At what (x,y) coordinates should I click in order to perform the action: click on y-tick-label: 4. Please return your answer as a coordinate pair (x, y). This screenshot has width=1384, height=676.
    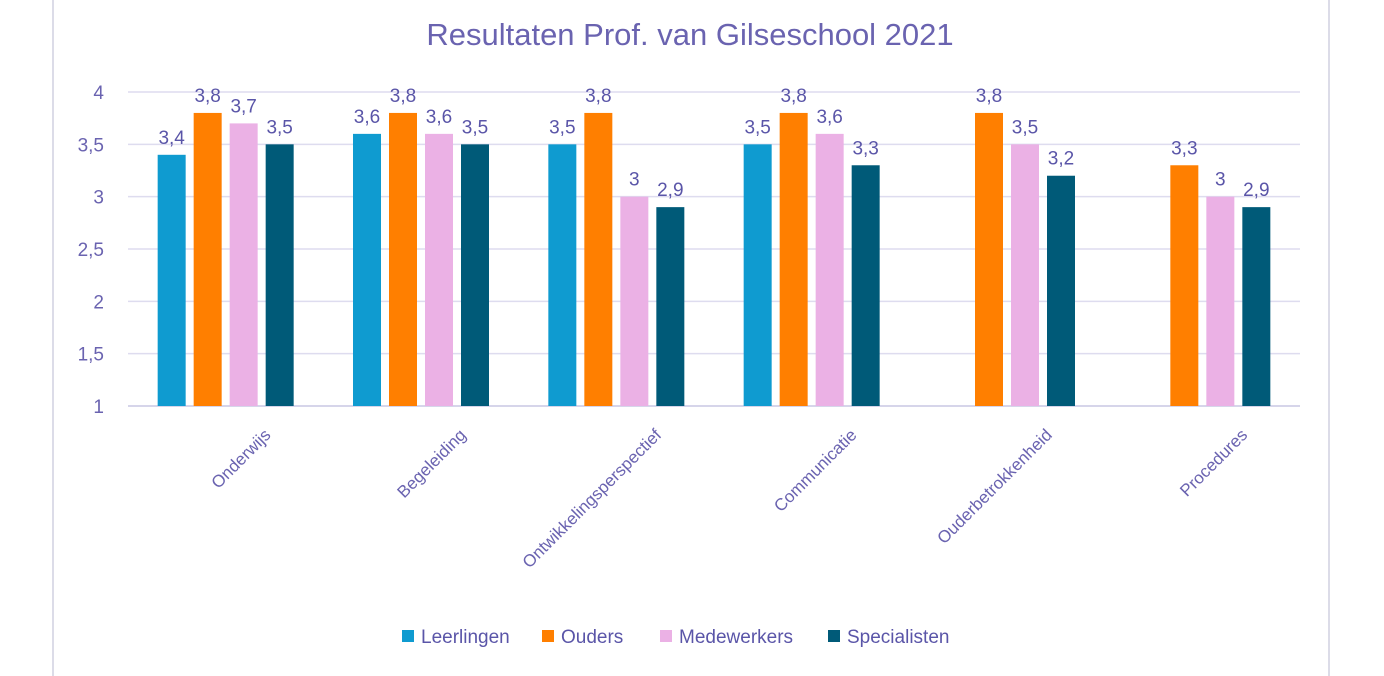
    Looking at the image, I should click on (98, 93).